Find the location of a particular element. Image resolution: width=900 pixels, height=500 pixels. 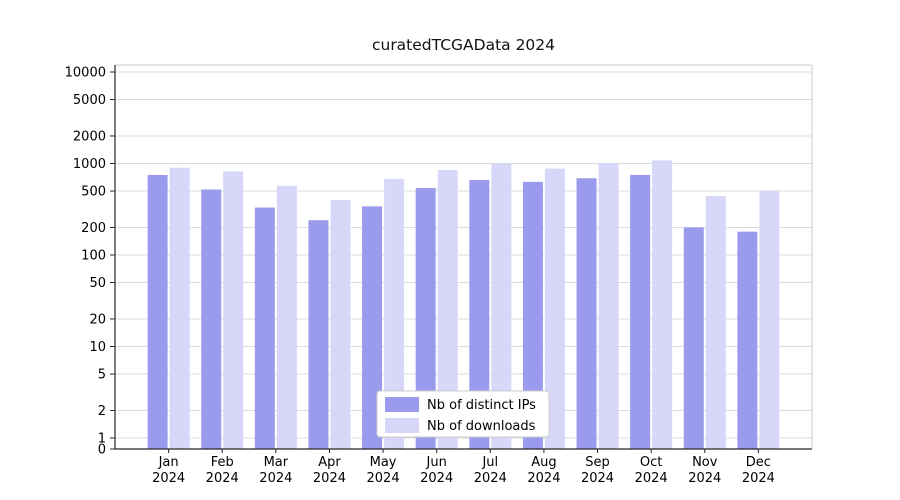

x-tick-label-month: May is located at coordinates (383, 462).